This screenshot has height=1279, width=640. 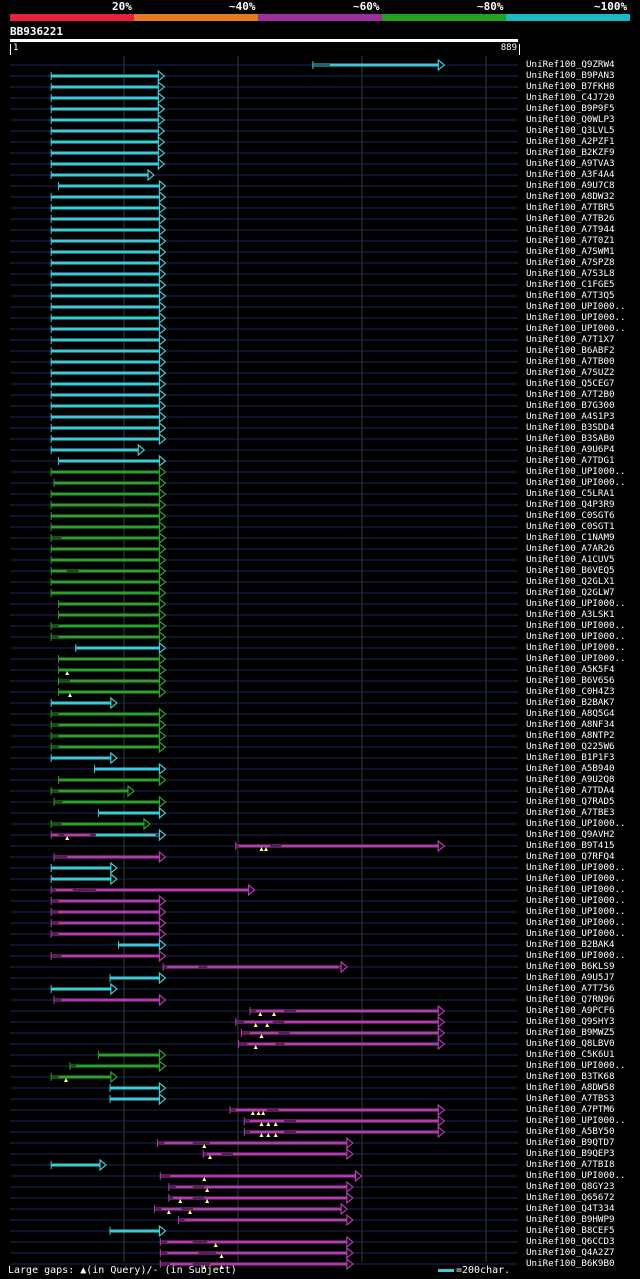 I want to click on hit-label: UniRef100_A3LSK1, so click(x=570, y=614).